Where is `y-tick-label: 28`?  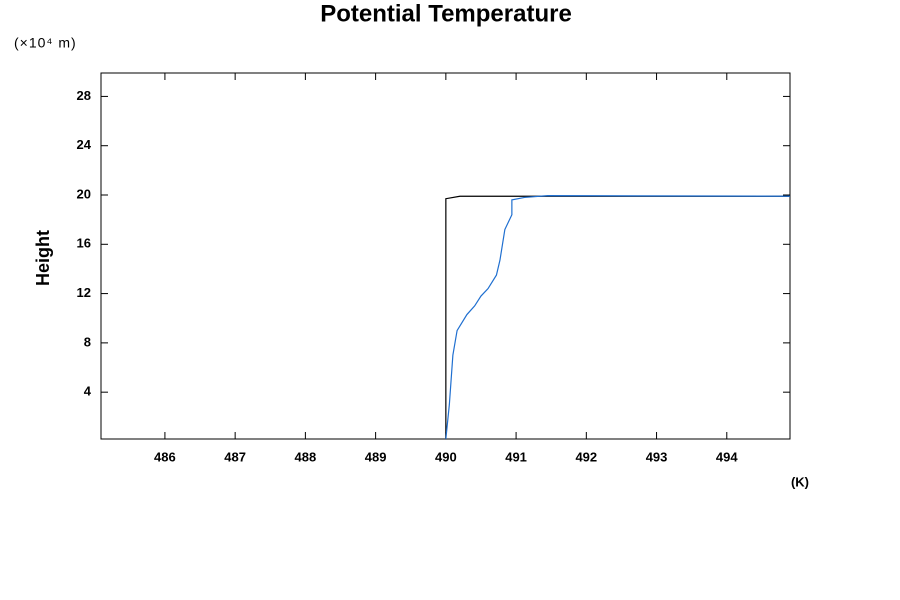
y-tick-label: 28 is located at coordinates (84, 95).